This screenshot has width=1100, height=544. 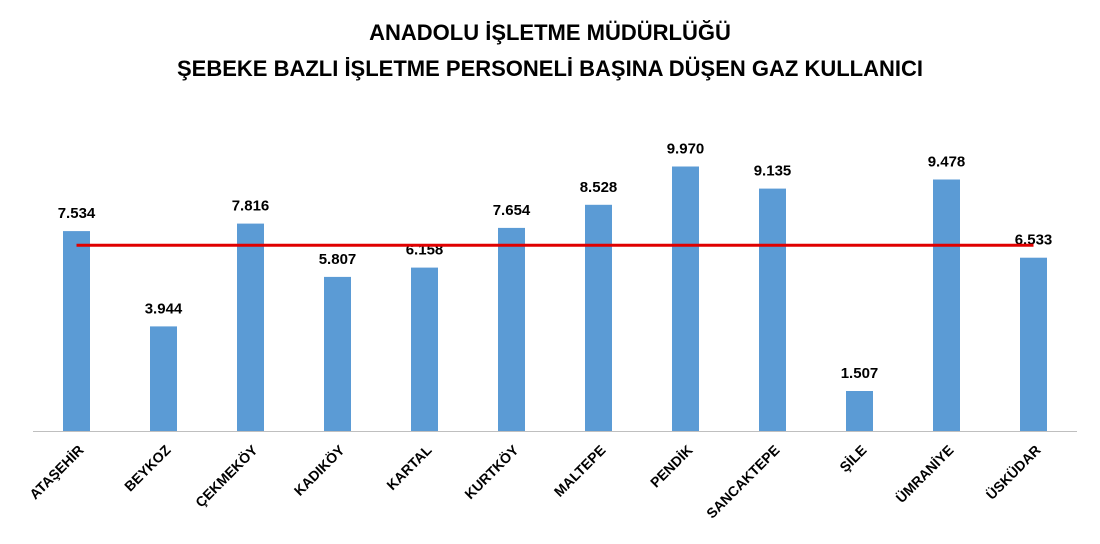 What do you see at coordinates (147, 467) in the screenshot?
I see `category-label: BEYKOZ` at bounding box center [147, 467].